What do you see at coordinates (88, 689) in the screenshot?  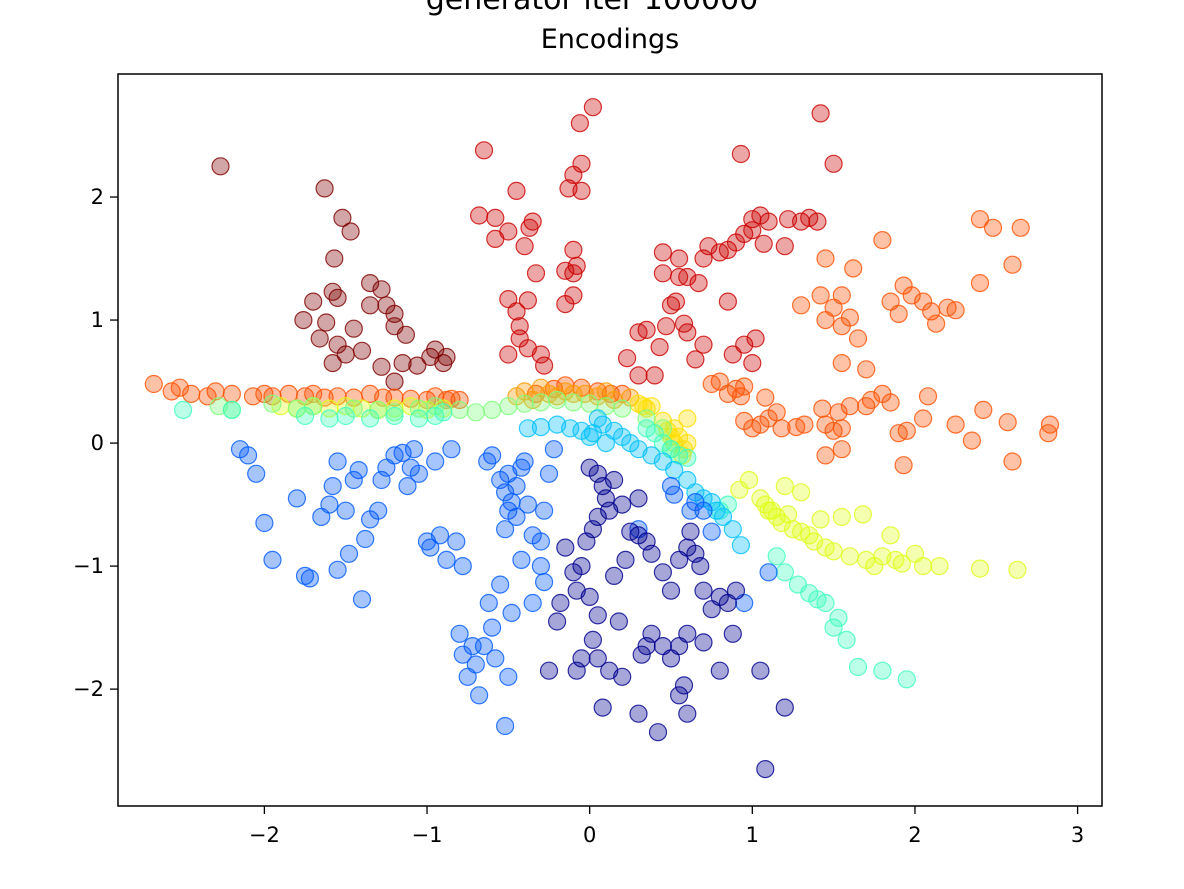 I see `y-tick-label: −2` at bounding box center [88, 689].